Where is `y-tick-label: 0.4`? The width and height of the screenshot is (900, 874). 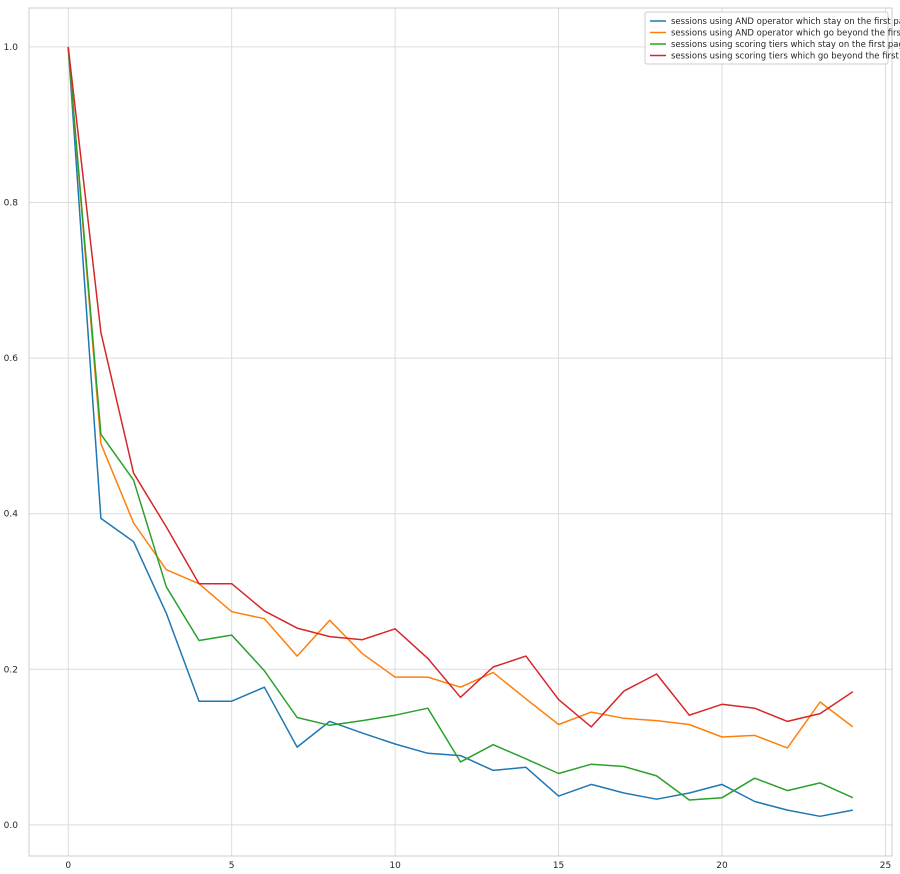 y-tick-label: 0.4 is located at coordinates (11, 515).